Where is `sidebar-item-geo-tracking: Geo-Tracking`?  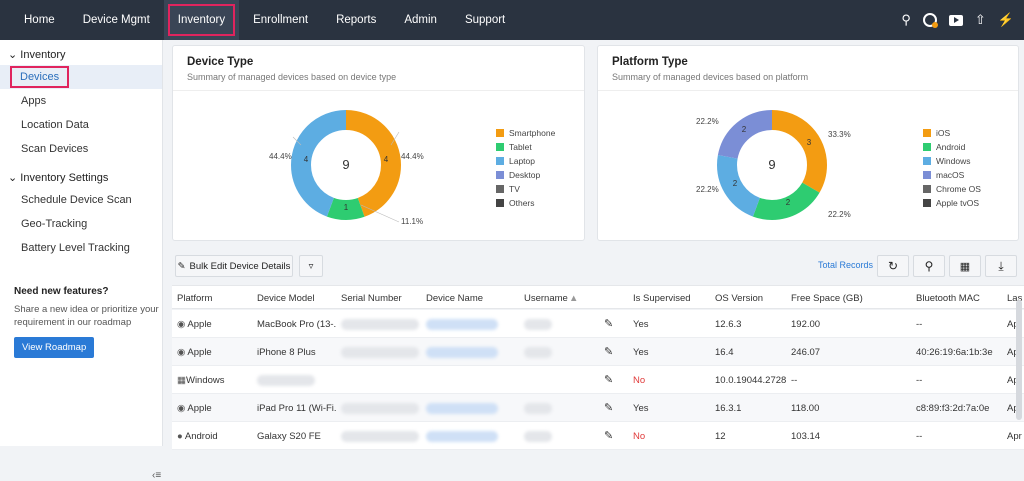
sidebar-item-geo-tracking: Geo-Tracking is located at coordinates (81, 224).